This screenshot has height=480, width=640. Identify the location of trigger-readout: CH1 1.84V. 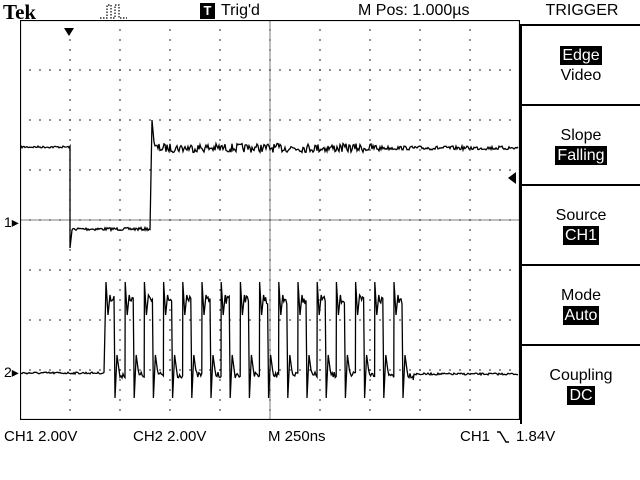
(507, 436).